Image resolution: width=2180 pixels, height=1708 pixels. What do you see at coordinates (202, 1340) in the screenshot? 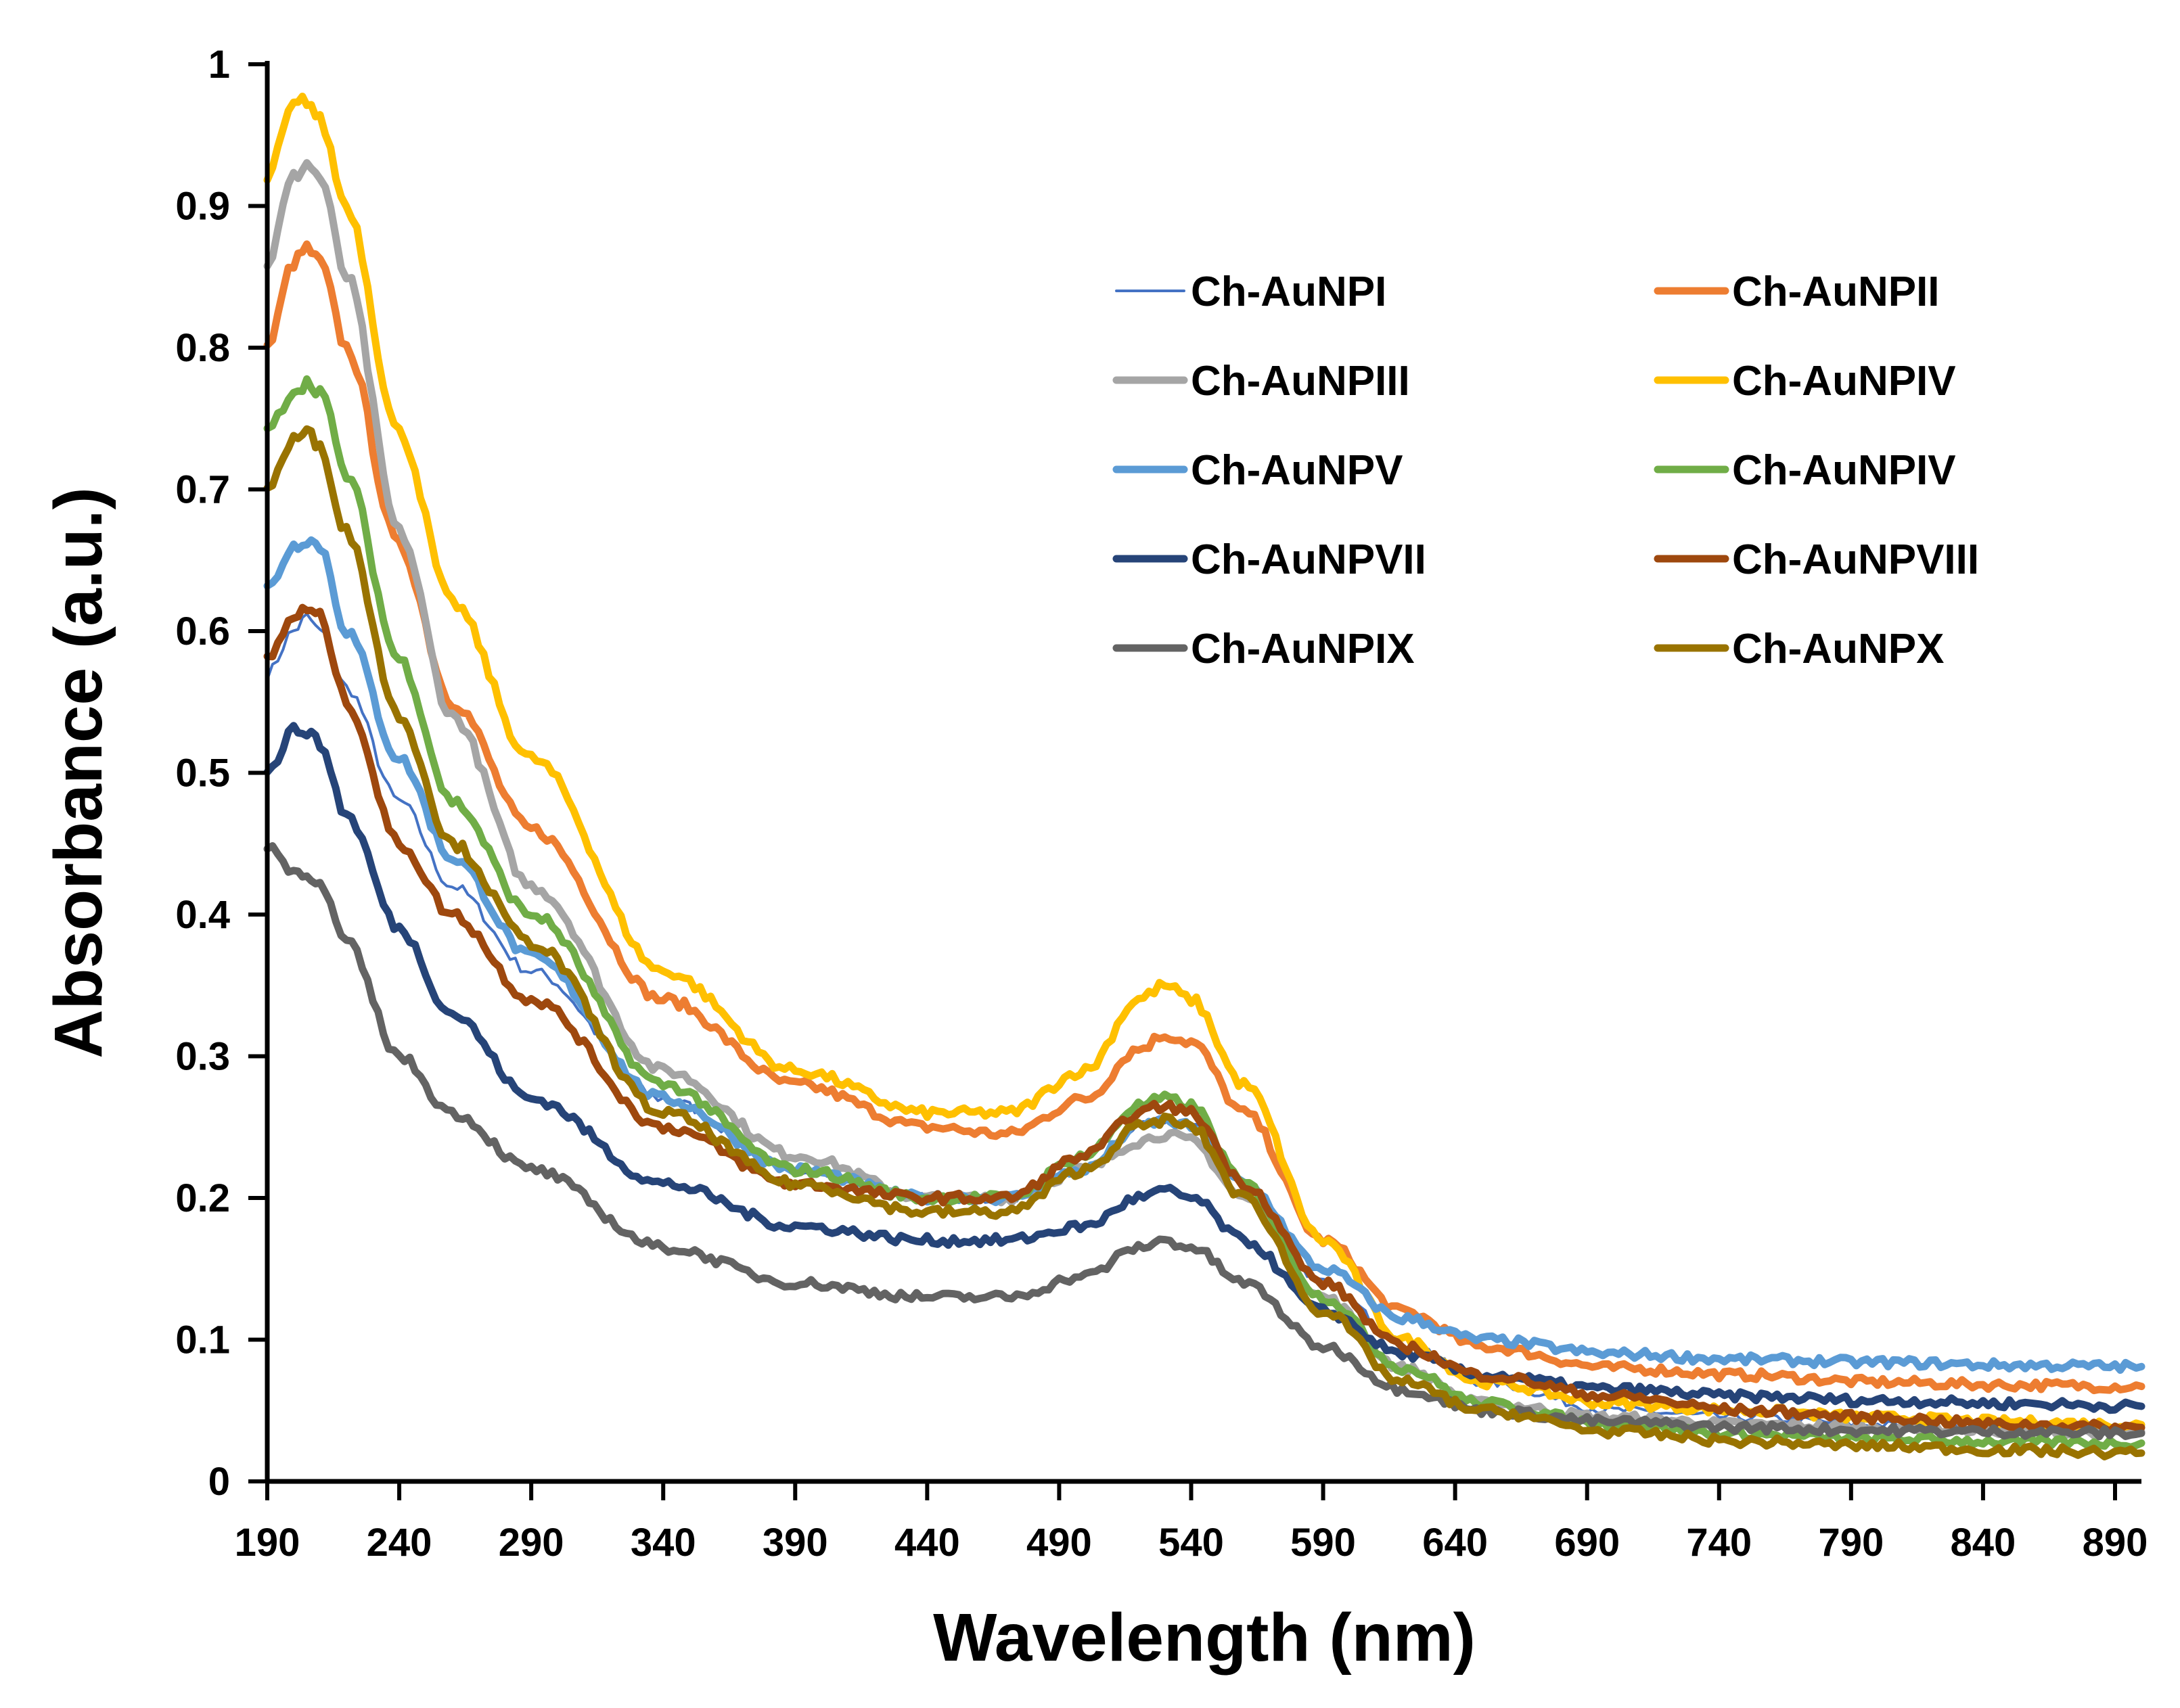
I see `y-tick-label: 0.1` at bounding box center [202, 1340].